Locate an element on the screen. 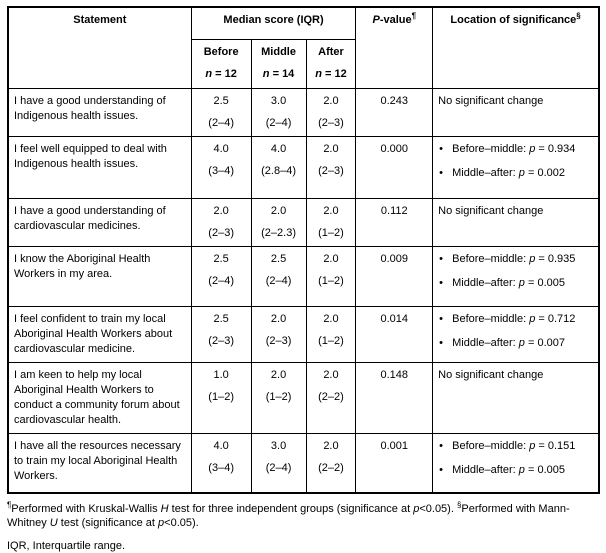  subcol-label: Middle is located at coordinates (278, 51).